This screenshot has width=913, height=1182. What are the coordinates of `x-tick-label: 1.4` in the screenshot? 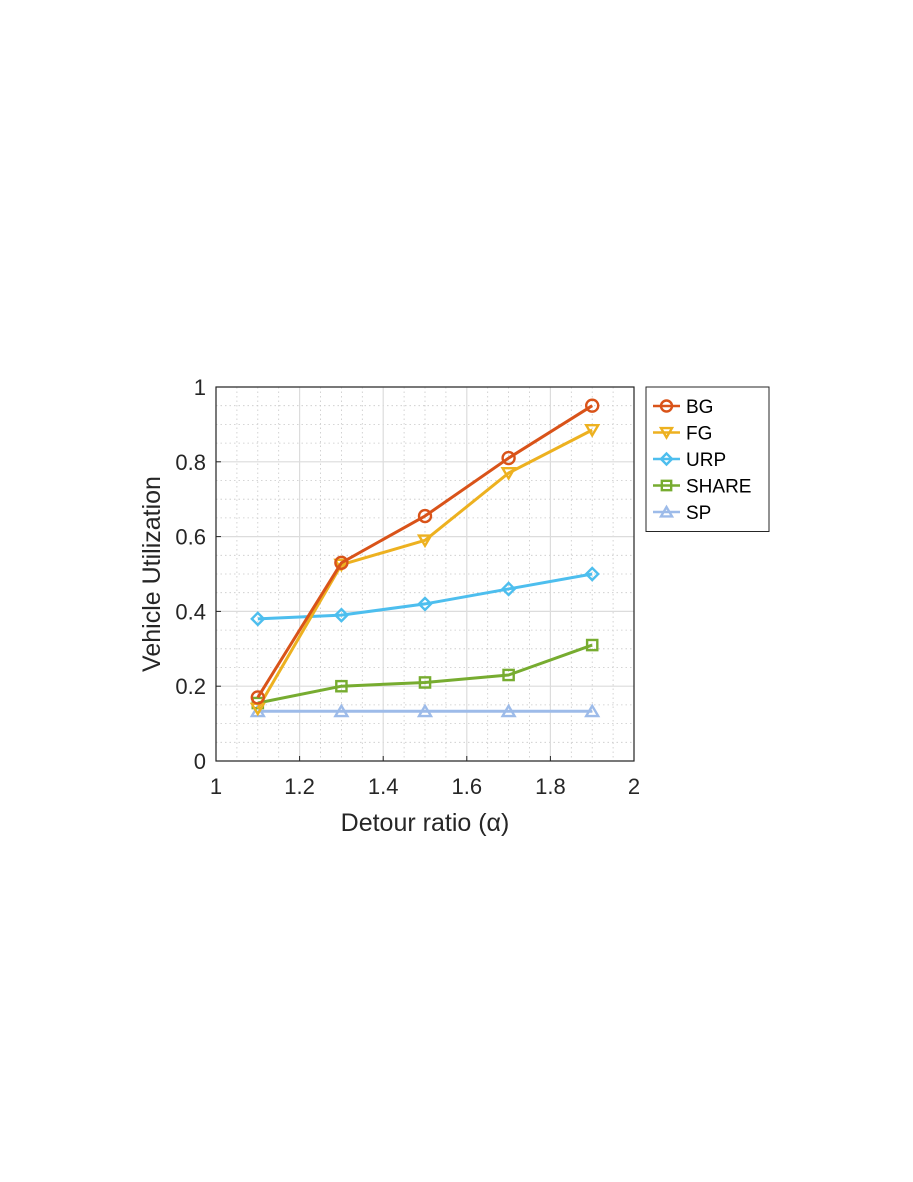 It's located at (383, 786).